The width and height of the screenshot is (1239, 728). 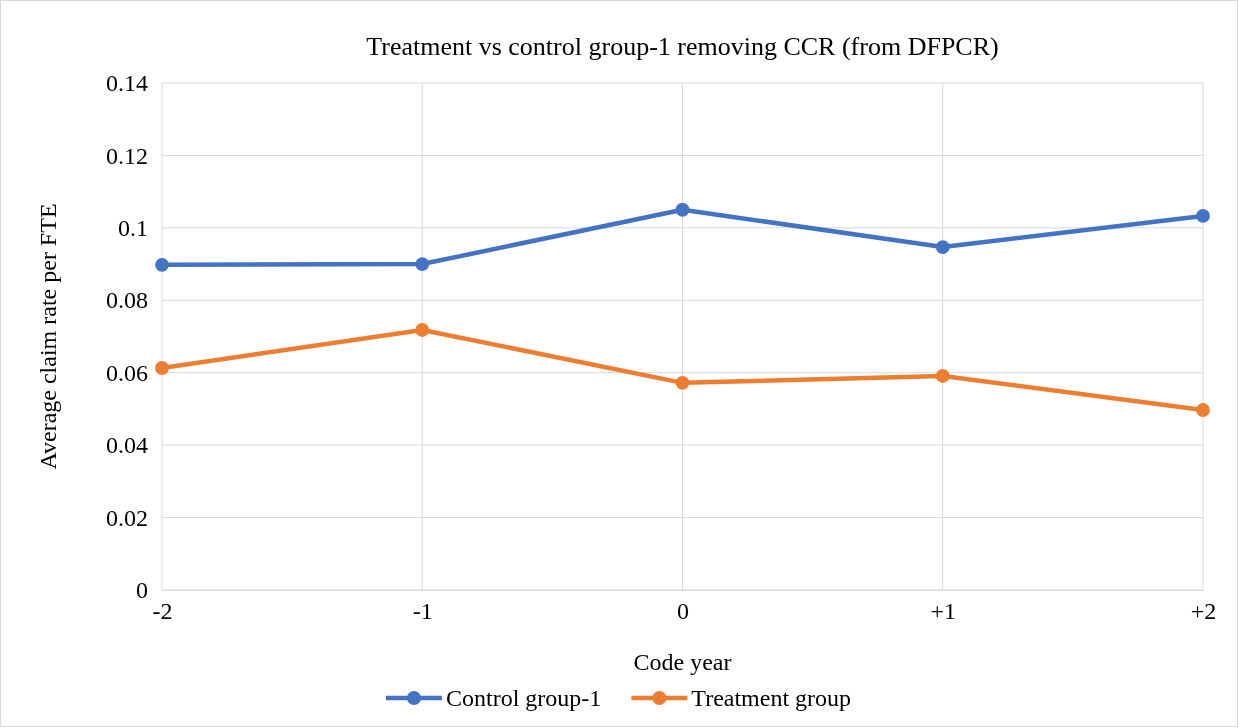 What do you see at coordinates (524, 698) in the screenshot?
I see `legend-label: Control group-1` at bounding box center [524, 698].